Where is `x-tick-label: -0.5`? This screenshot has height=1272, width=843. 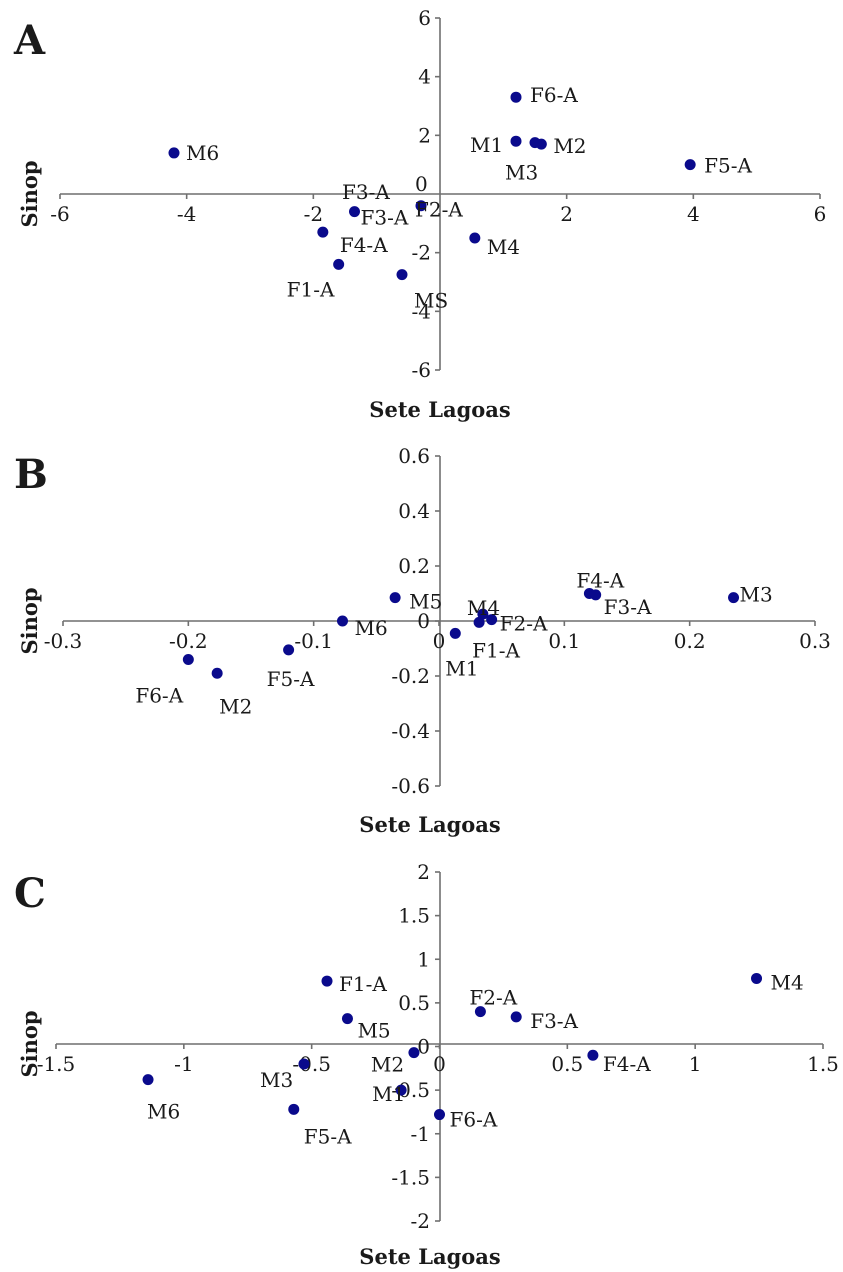
x-tick-label: -0.5 is located at coordinates (311, 1064).